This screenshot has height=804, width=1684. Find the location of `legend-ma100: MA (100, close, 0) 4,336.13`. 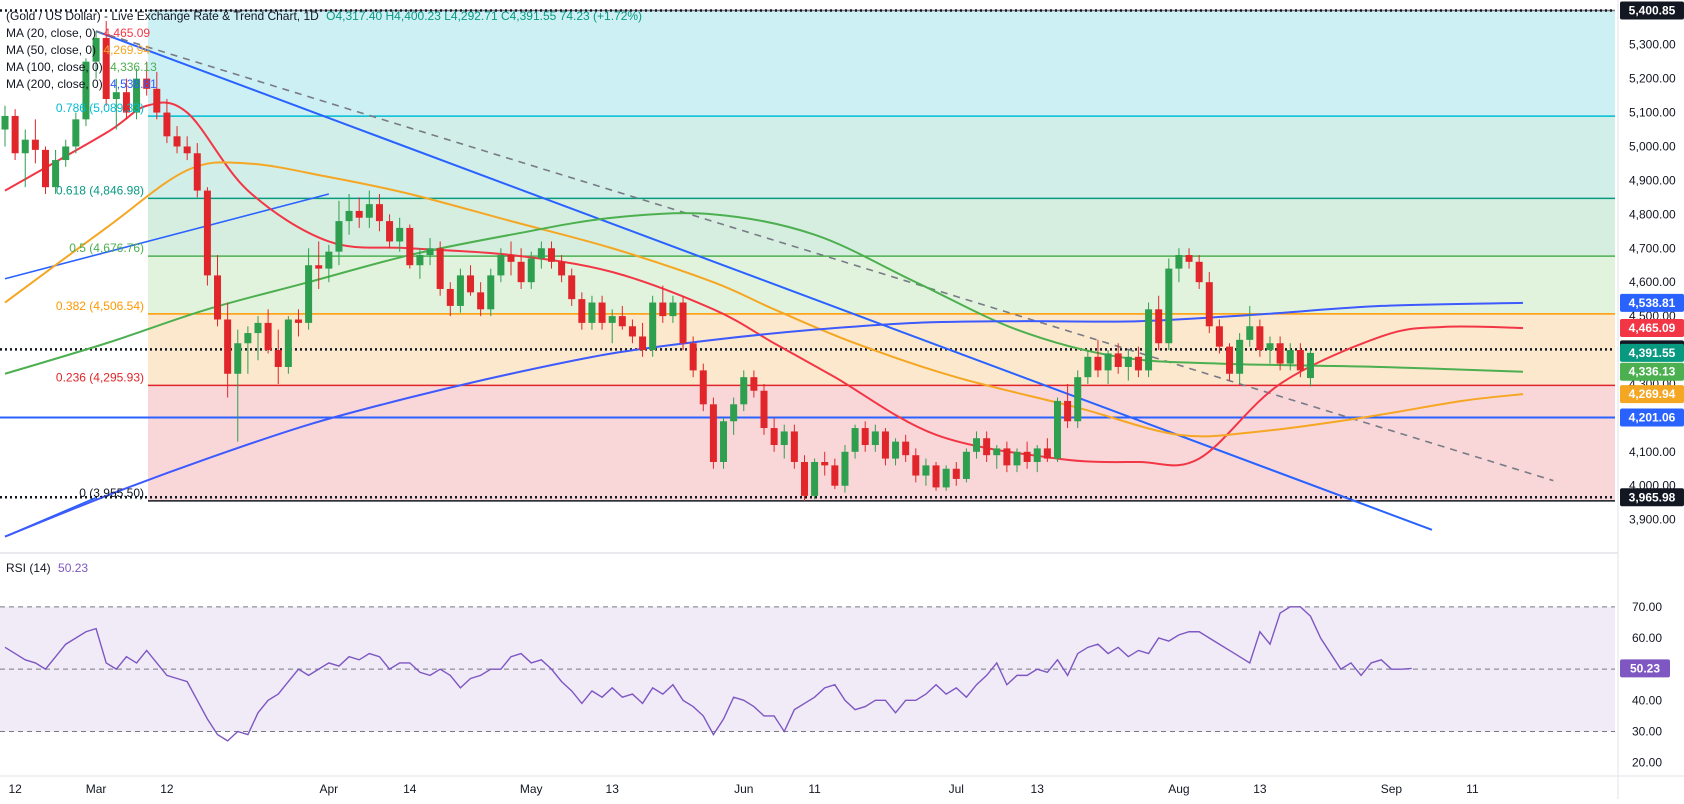

legend-ma100: MA (100, close, 0) 4,336.13 is located at coordinates (324, 67).